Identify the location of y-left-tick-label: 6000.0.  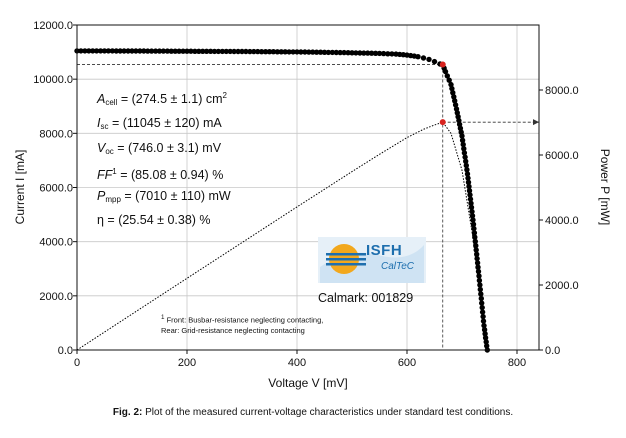
(56, 189).